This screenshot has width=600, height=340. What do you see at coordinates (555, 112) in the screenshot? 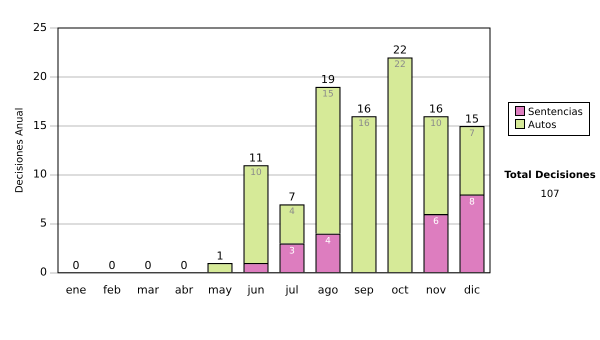
I see `legend-label: Sentencias` at bounding box center [555, 112].